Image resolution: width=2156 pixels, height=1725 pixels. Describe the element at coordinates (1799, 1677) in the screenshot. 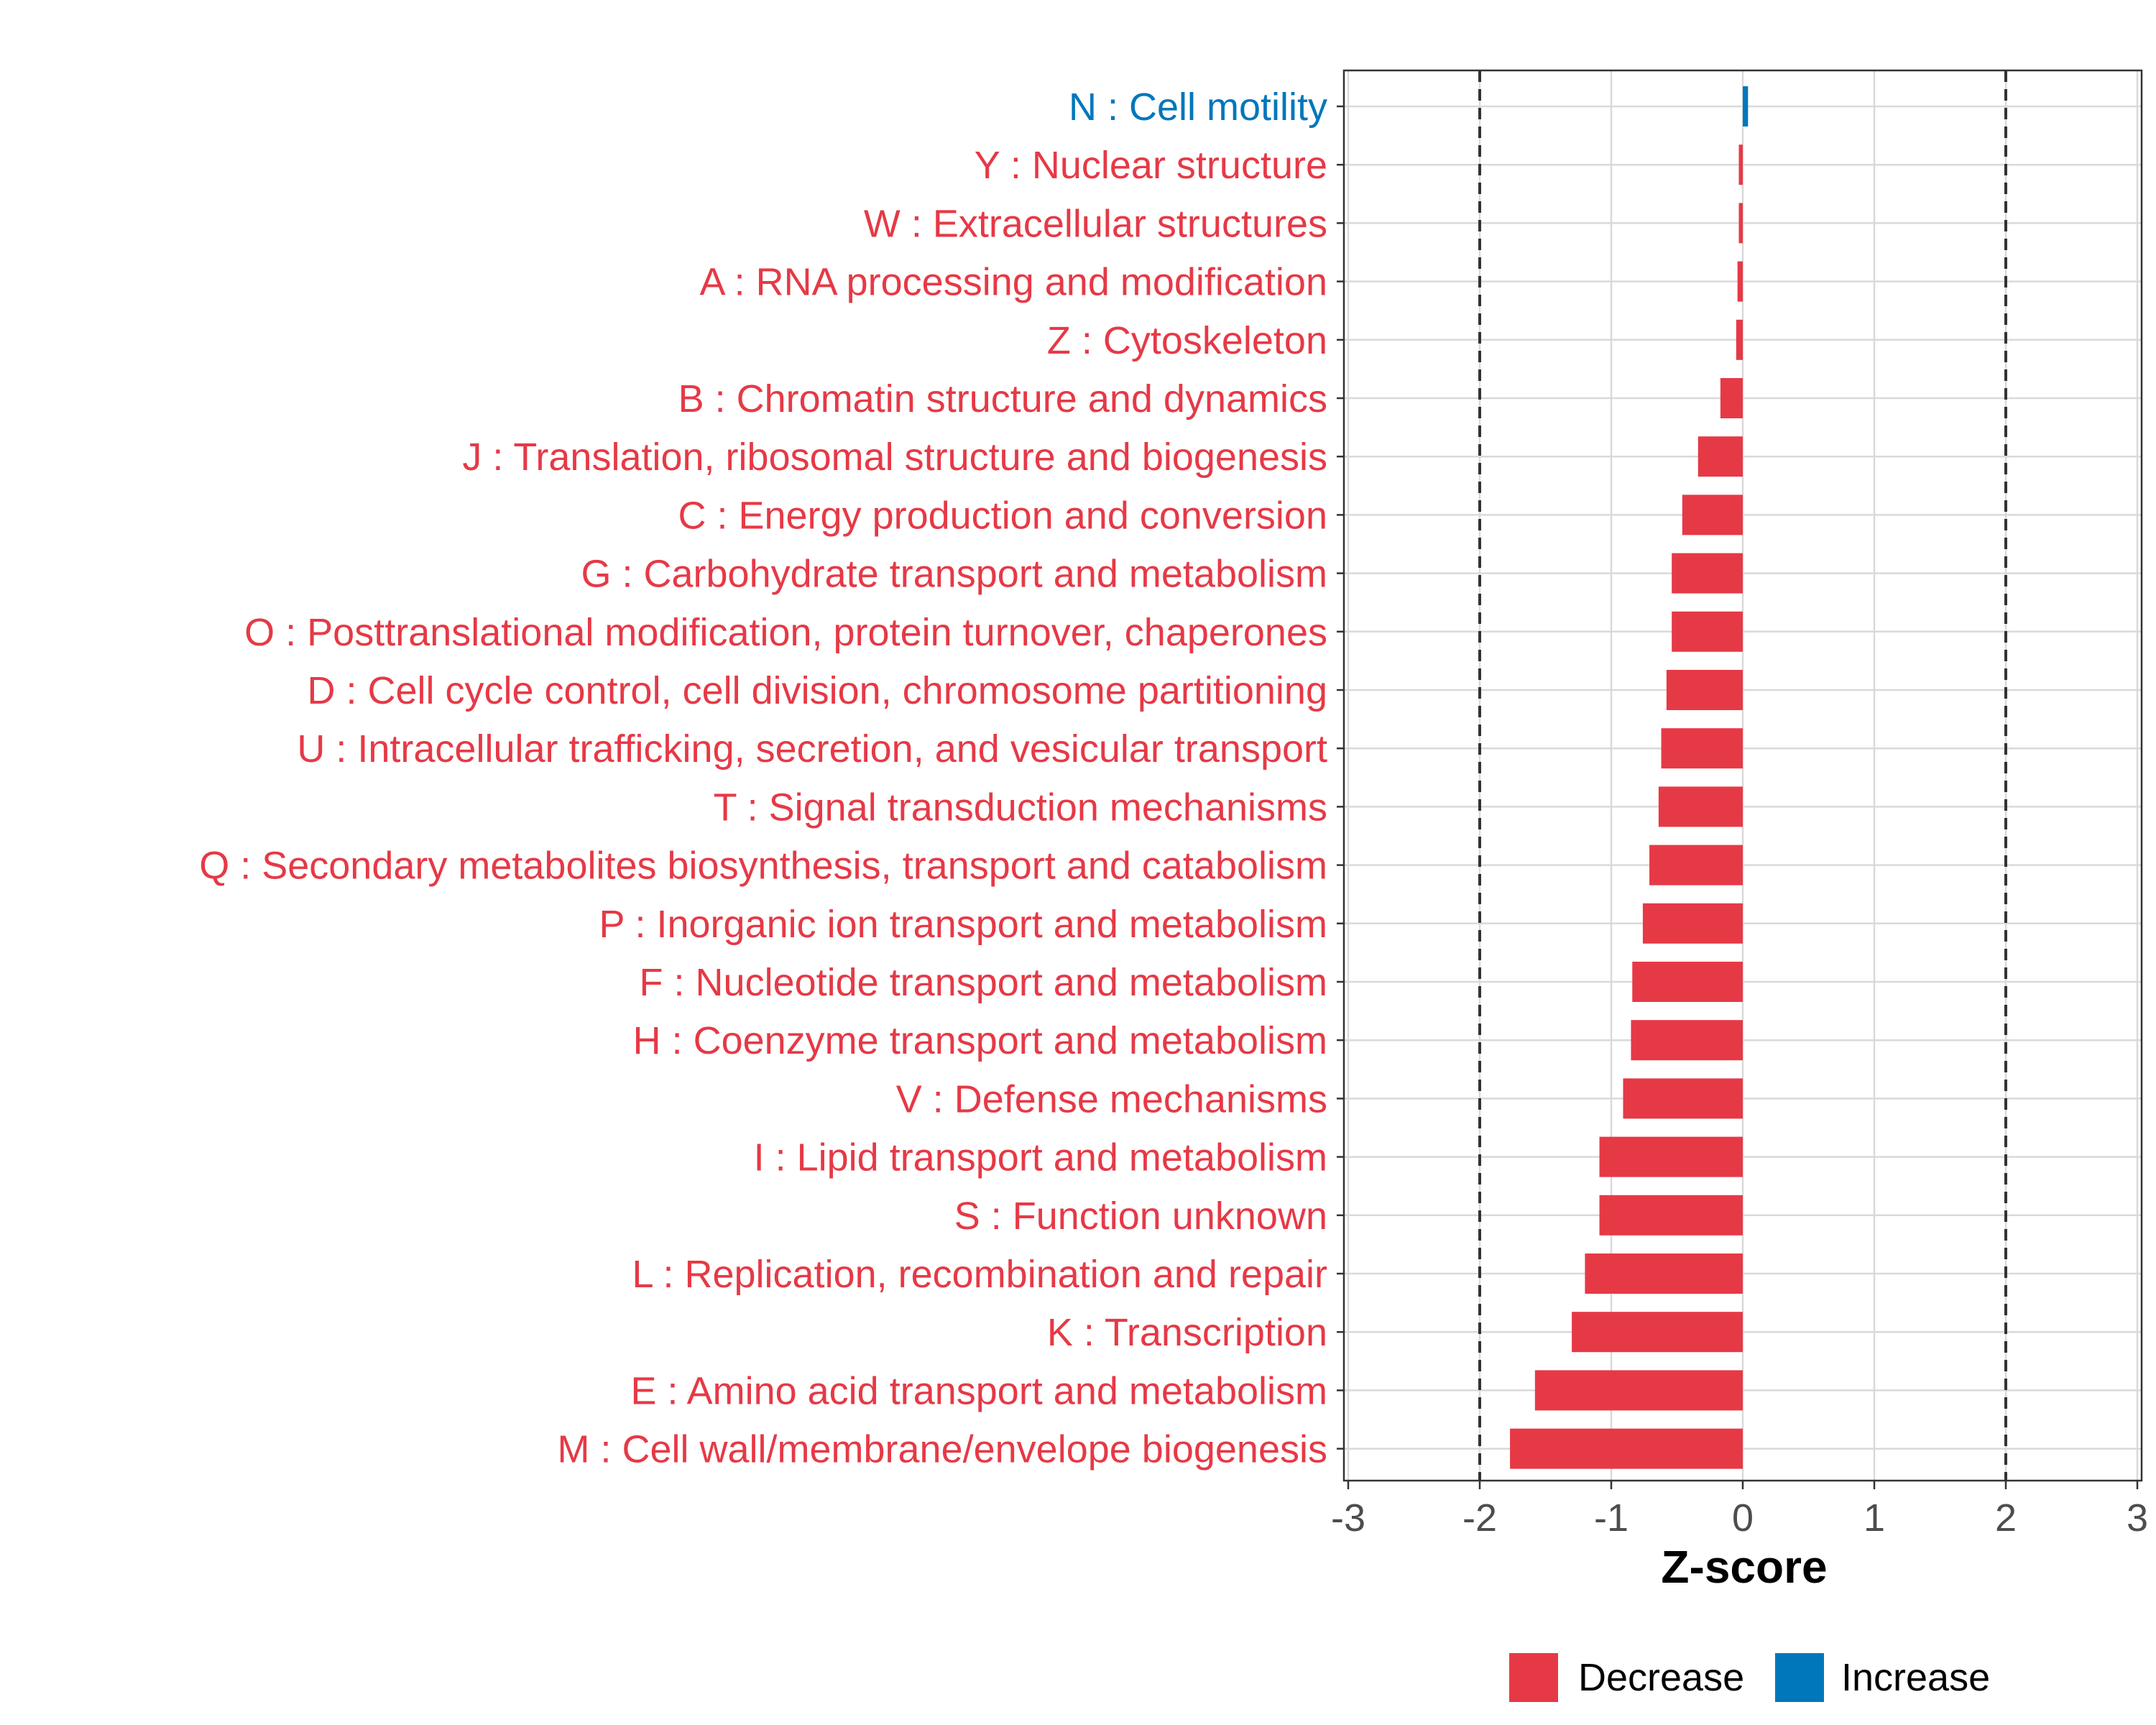

I see `legend-increase-swatch` at that location.